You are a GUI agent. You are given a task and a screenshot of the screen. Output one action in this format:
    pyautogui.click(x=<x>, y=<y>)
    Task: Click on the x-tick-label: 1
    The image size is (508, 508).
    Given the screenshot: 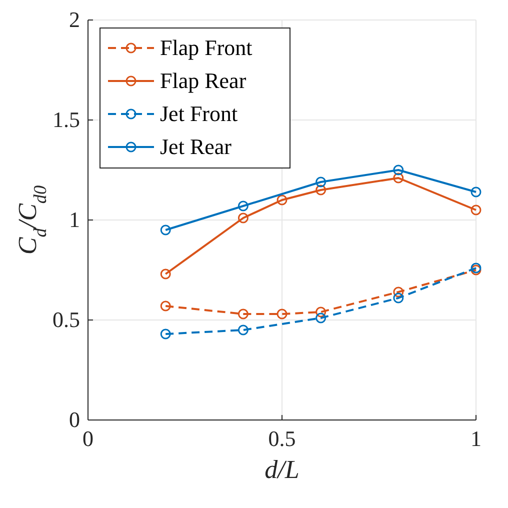 What is the action you would take?
    pyautogui.click(x=476, y=438)
    